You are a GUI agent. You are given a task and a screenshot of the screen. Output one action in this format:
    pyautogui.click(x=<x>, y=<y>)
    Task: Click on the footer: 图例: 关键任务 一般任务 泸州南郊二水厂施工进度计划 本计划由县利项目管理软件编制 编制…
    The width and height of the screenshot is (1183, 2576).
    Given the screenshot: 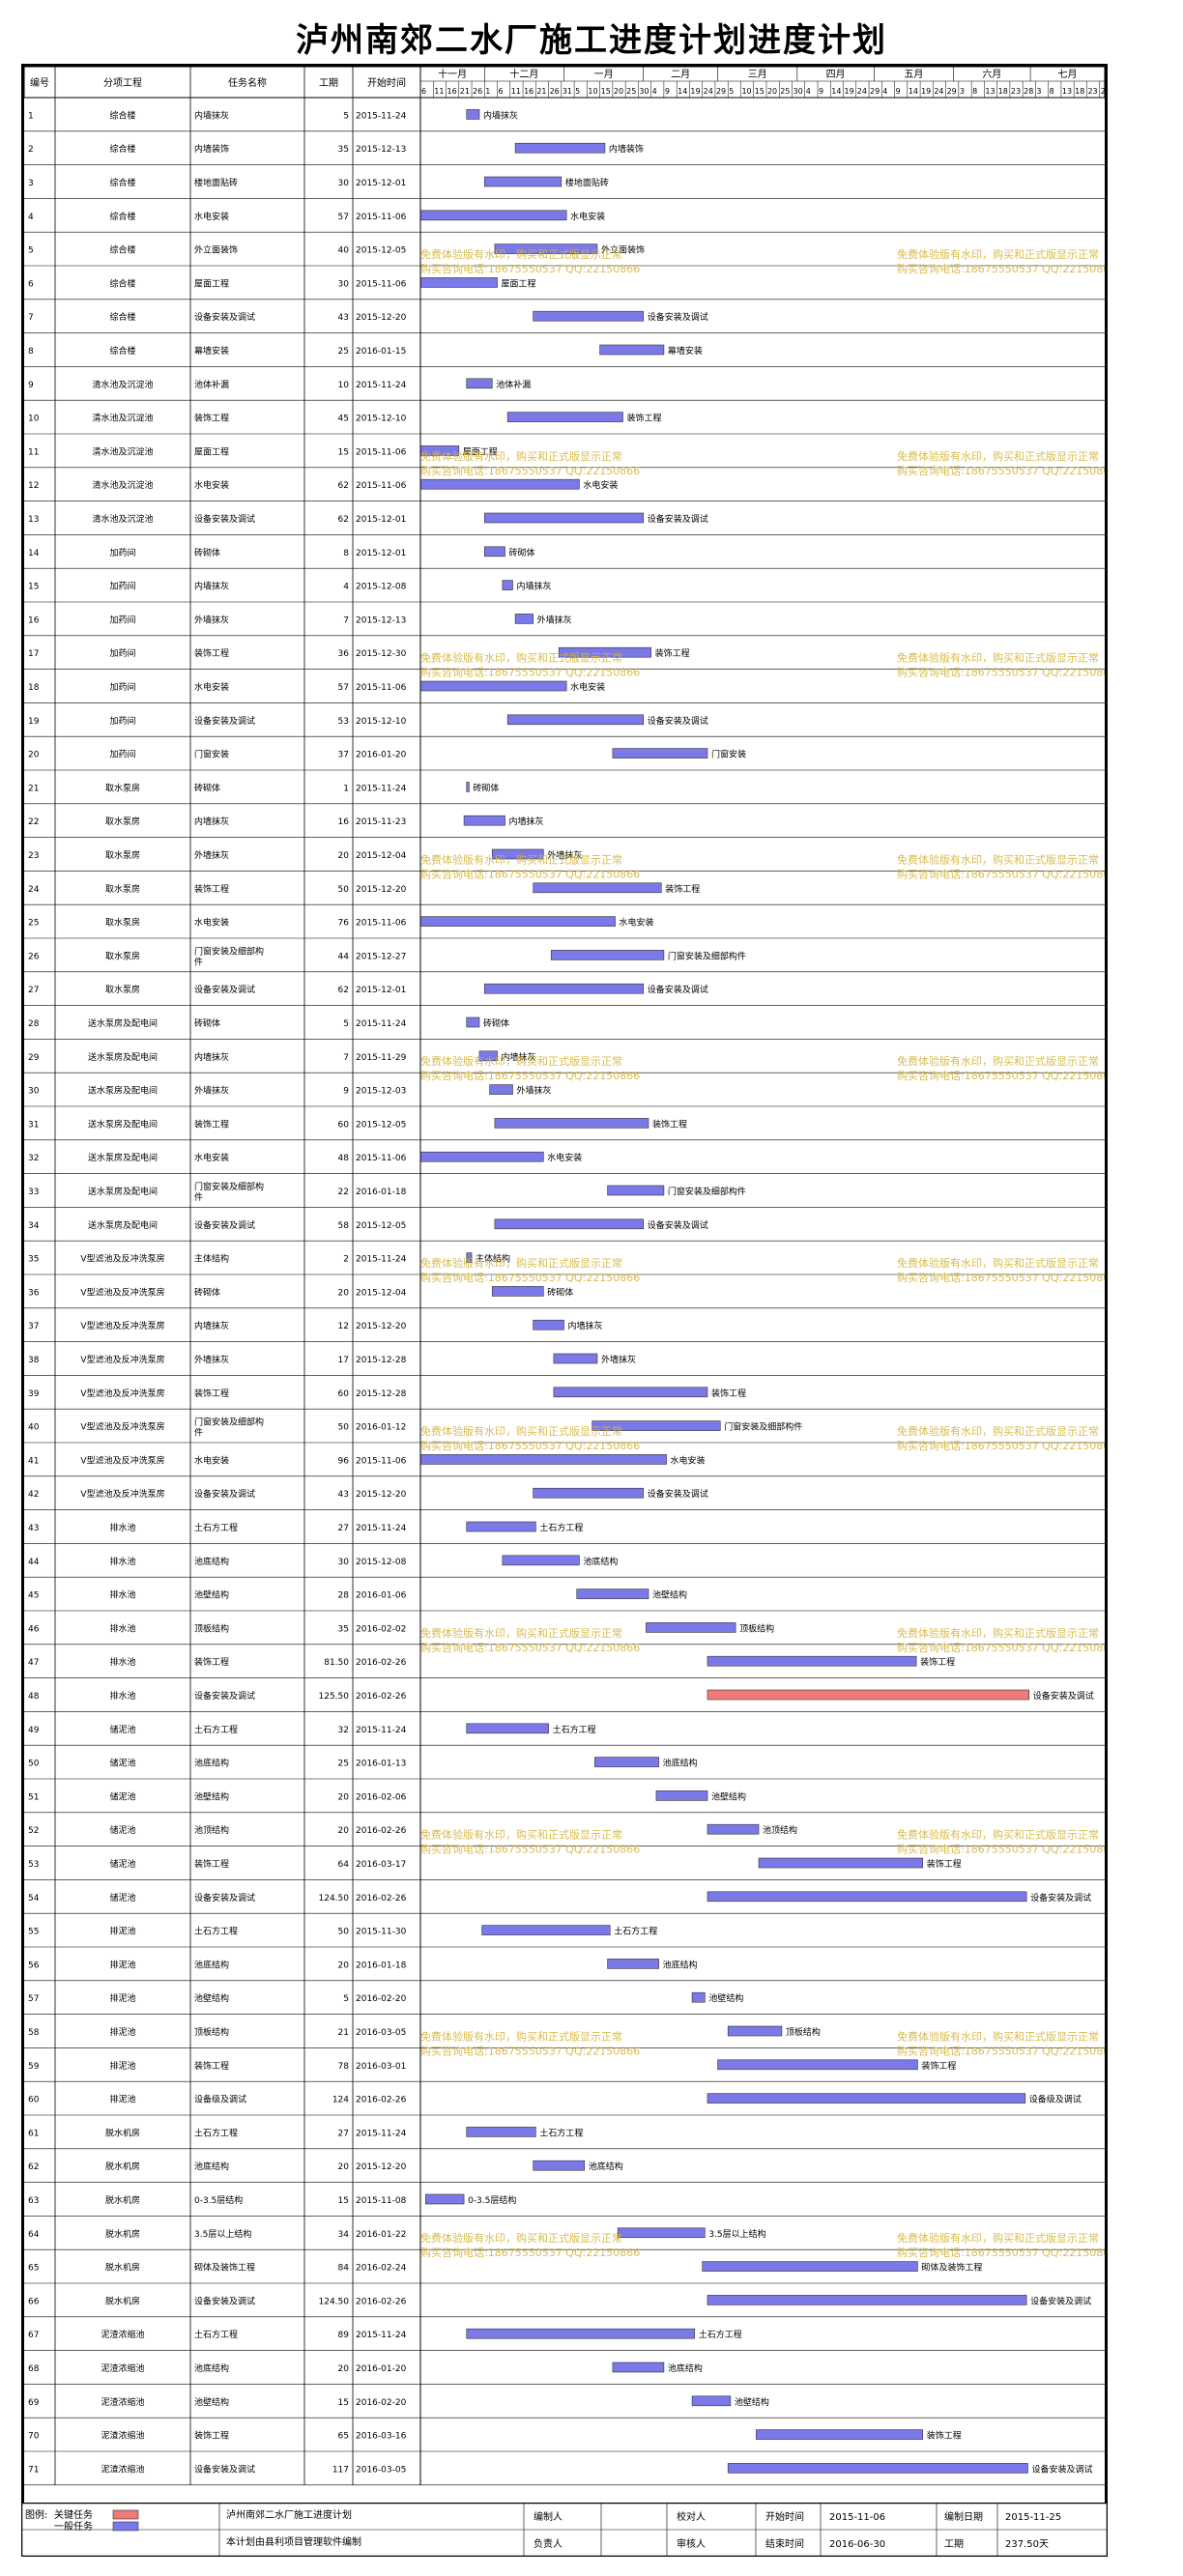 What is the action you would take?
    pyautogui.click(x=564, y=2530)
    